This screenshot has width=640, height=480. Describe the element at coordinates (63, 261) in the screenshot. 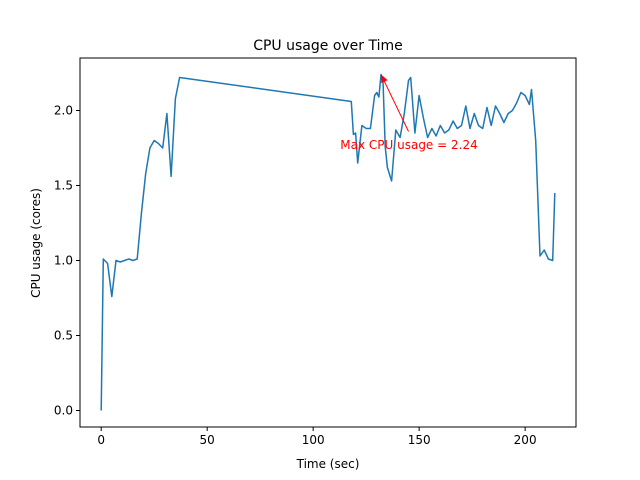

I see `y-tick-label: 1.0` at that location.